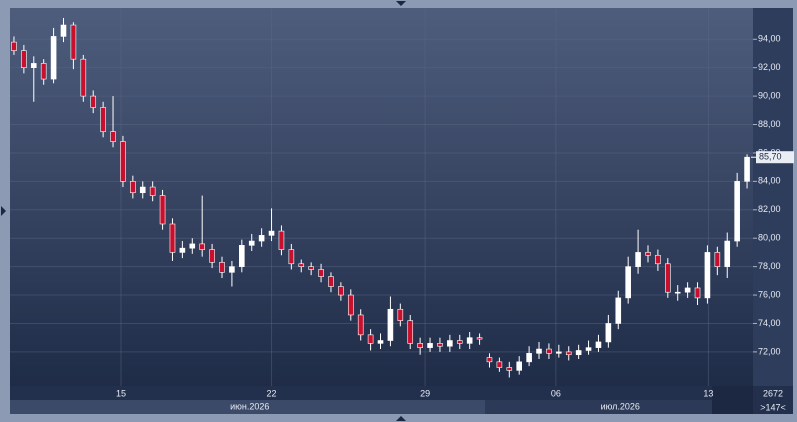 This screenshot has height=422, width=797. I want to click on y-tick-label: 82,00, so click(769, 209).